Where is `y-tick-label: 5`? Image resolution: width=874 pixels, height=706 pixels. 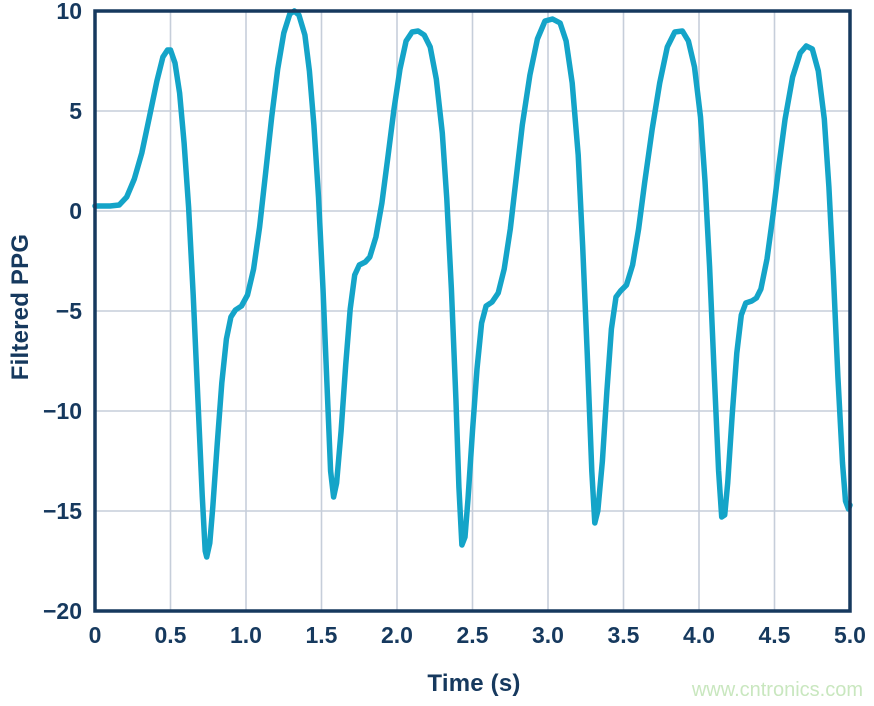 y-tick-label: 5 is located at coordinates (75, 111).